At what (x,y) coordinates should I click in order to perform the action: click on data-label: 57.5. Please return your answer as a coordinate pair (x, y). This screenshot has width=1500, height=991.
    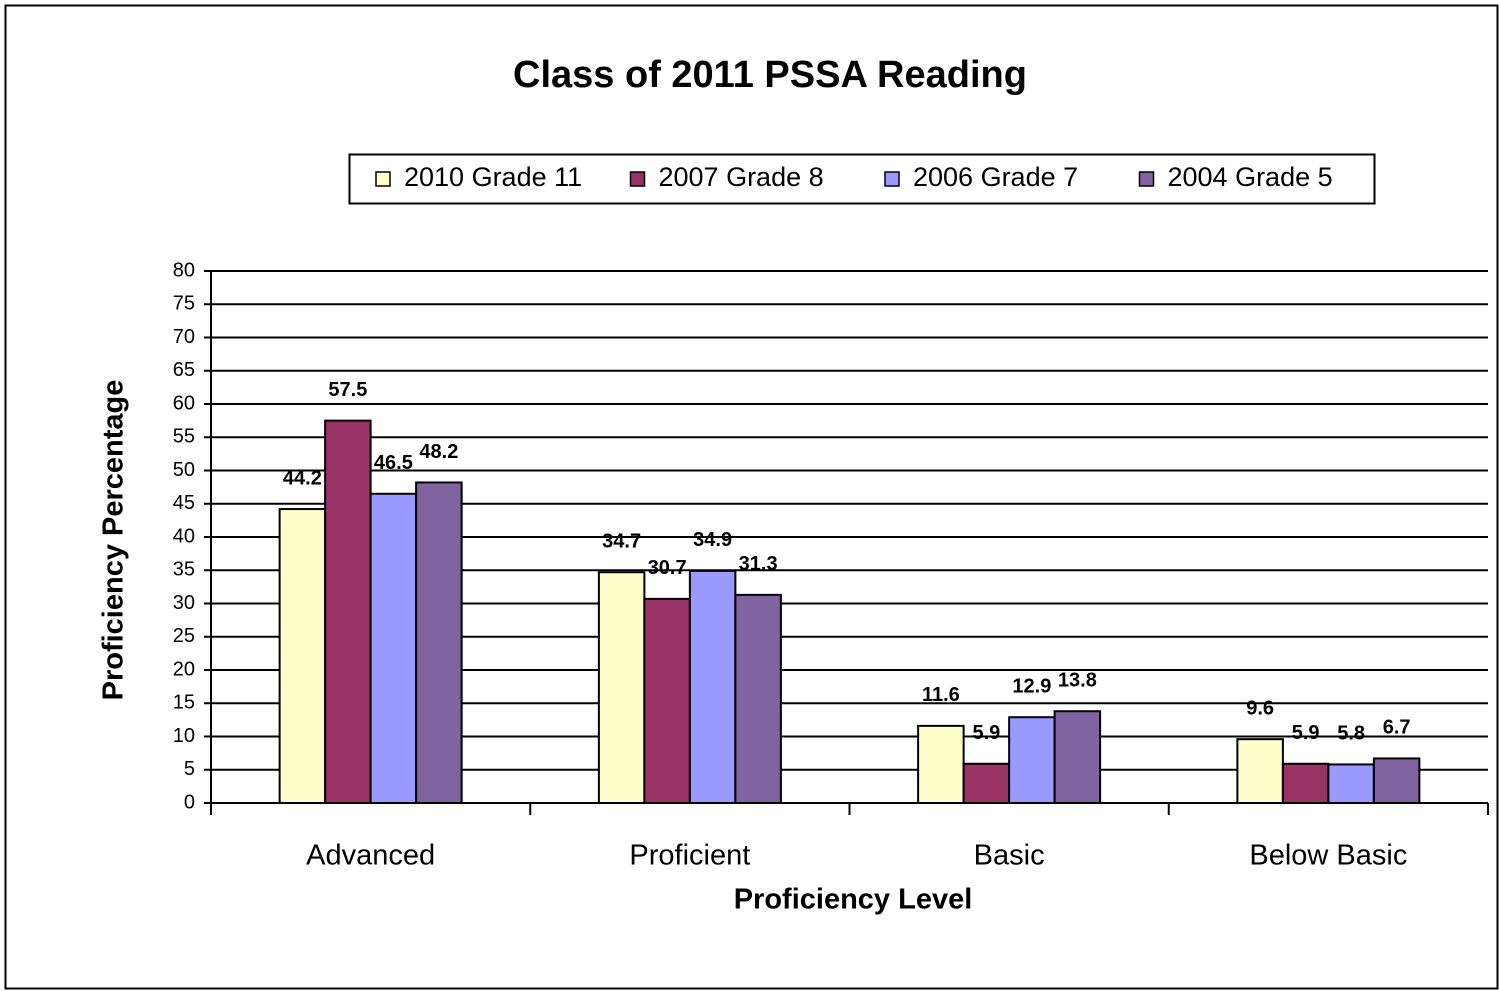
    Looking at the image, I should click on (347, 390).